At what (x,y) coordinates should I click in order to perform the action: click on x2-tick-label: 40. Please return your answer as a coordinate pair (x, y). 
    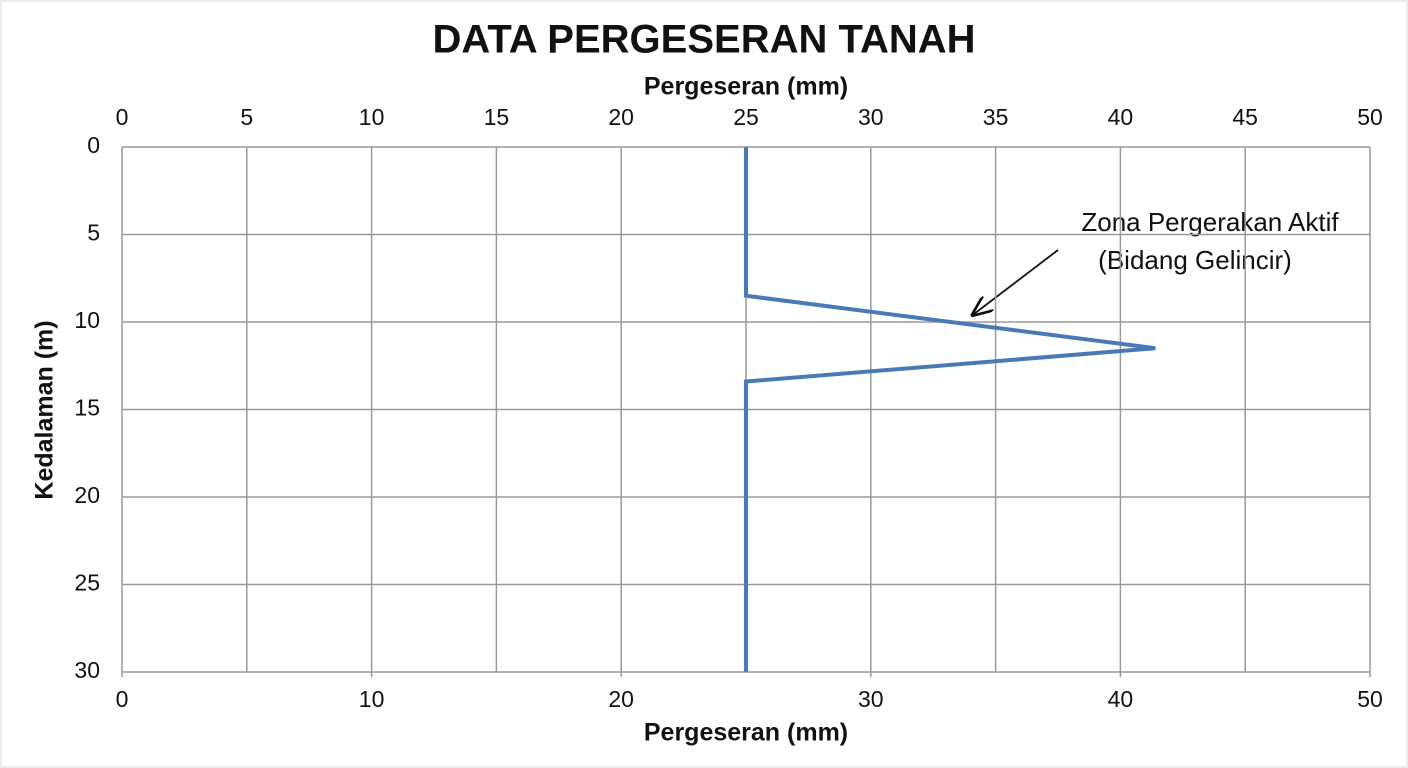
    Looking at the image, I should click on (1121, 117).